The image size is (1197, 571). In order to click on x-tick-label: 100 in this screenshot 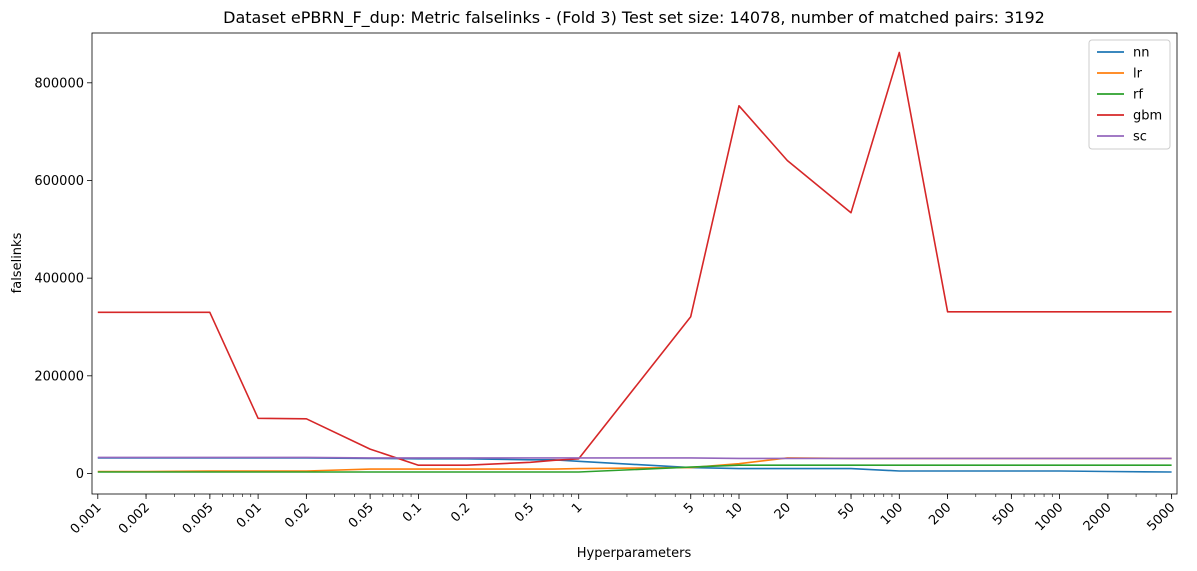, I will do `click(892, 514)`.